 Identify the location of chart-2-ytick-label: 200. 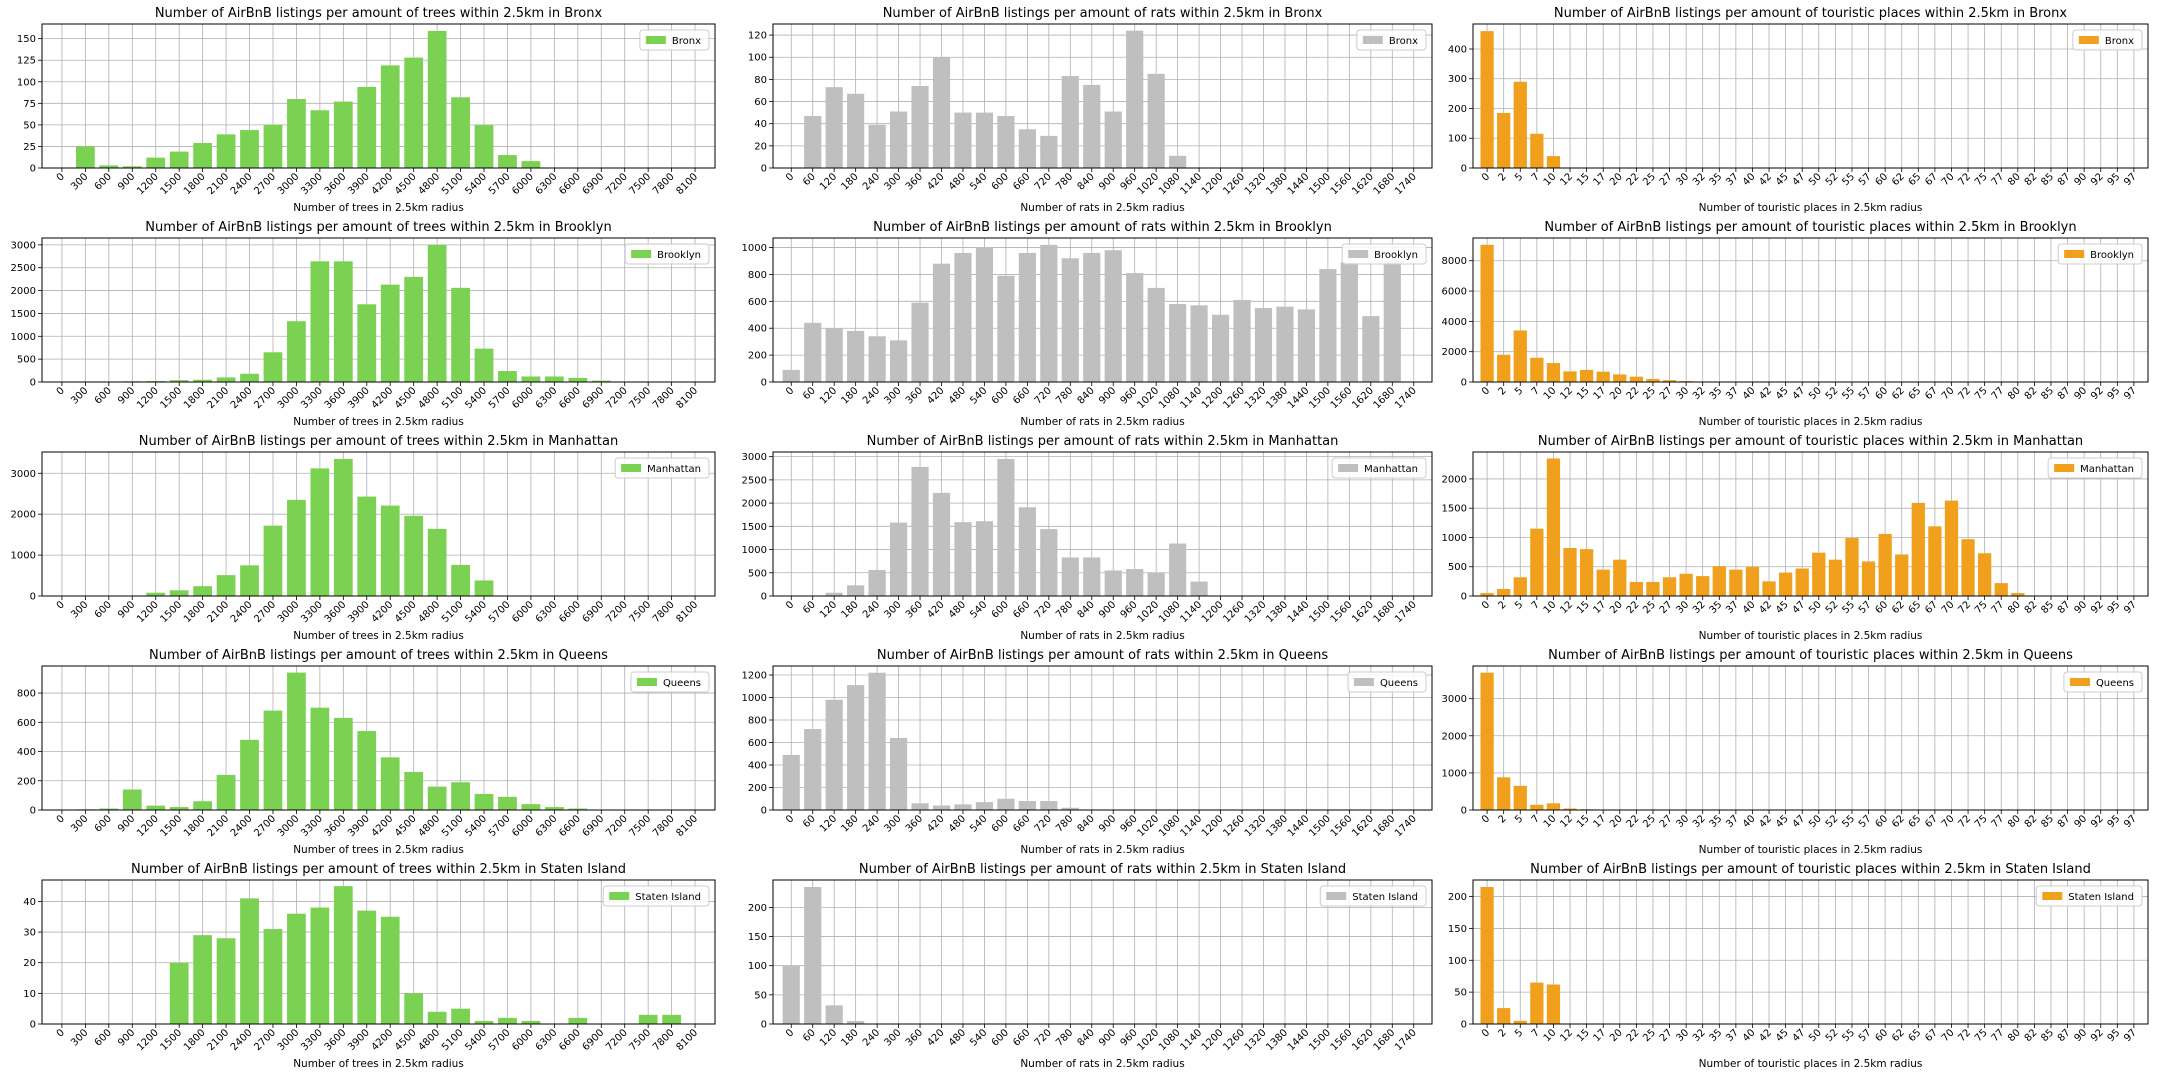
(1457, 109).